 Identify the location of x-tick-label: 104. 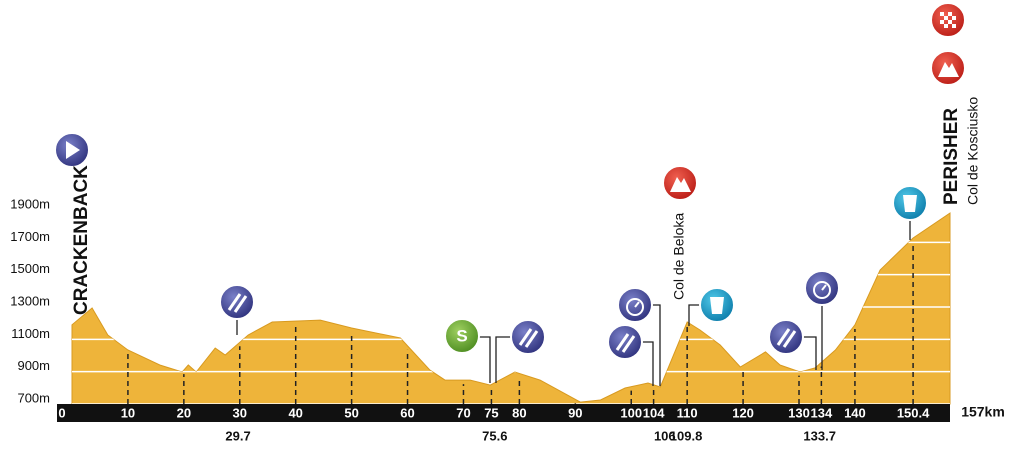
(654, 412).